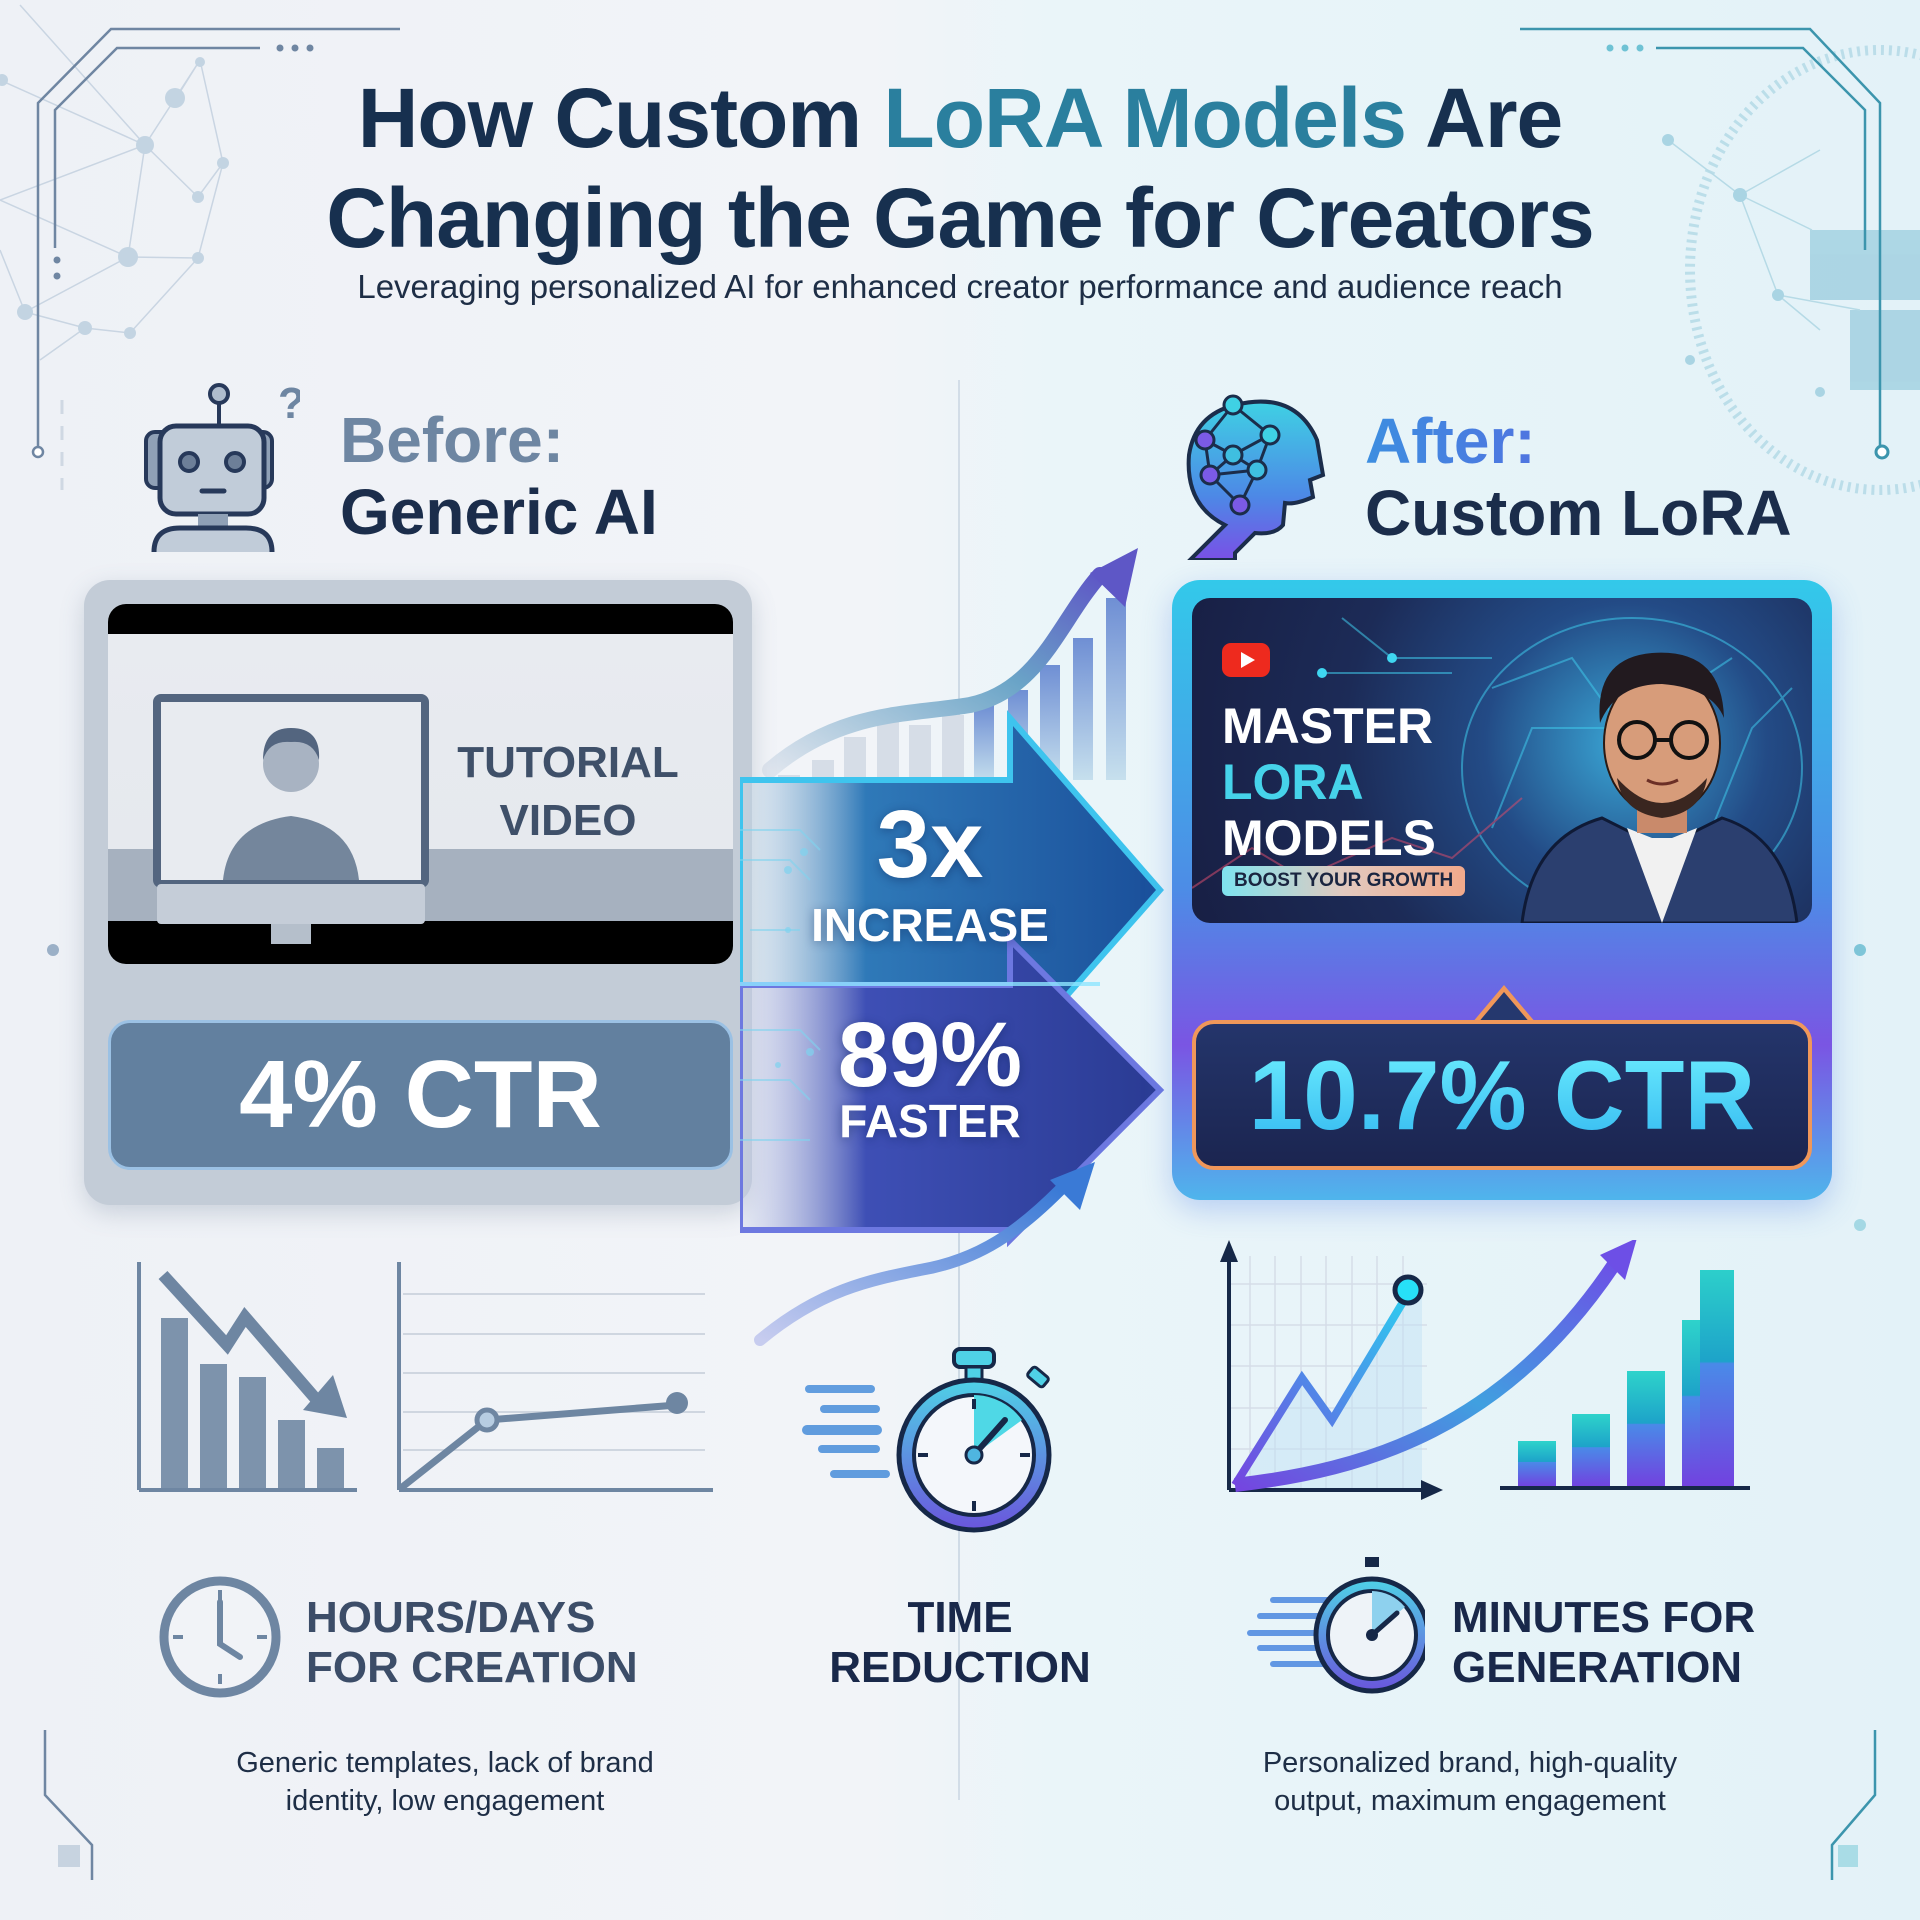 This screenshot has width=1920, height=1920. I want to click on before-time-line-2: FOR CREATION, so click(472, 1667).